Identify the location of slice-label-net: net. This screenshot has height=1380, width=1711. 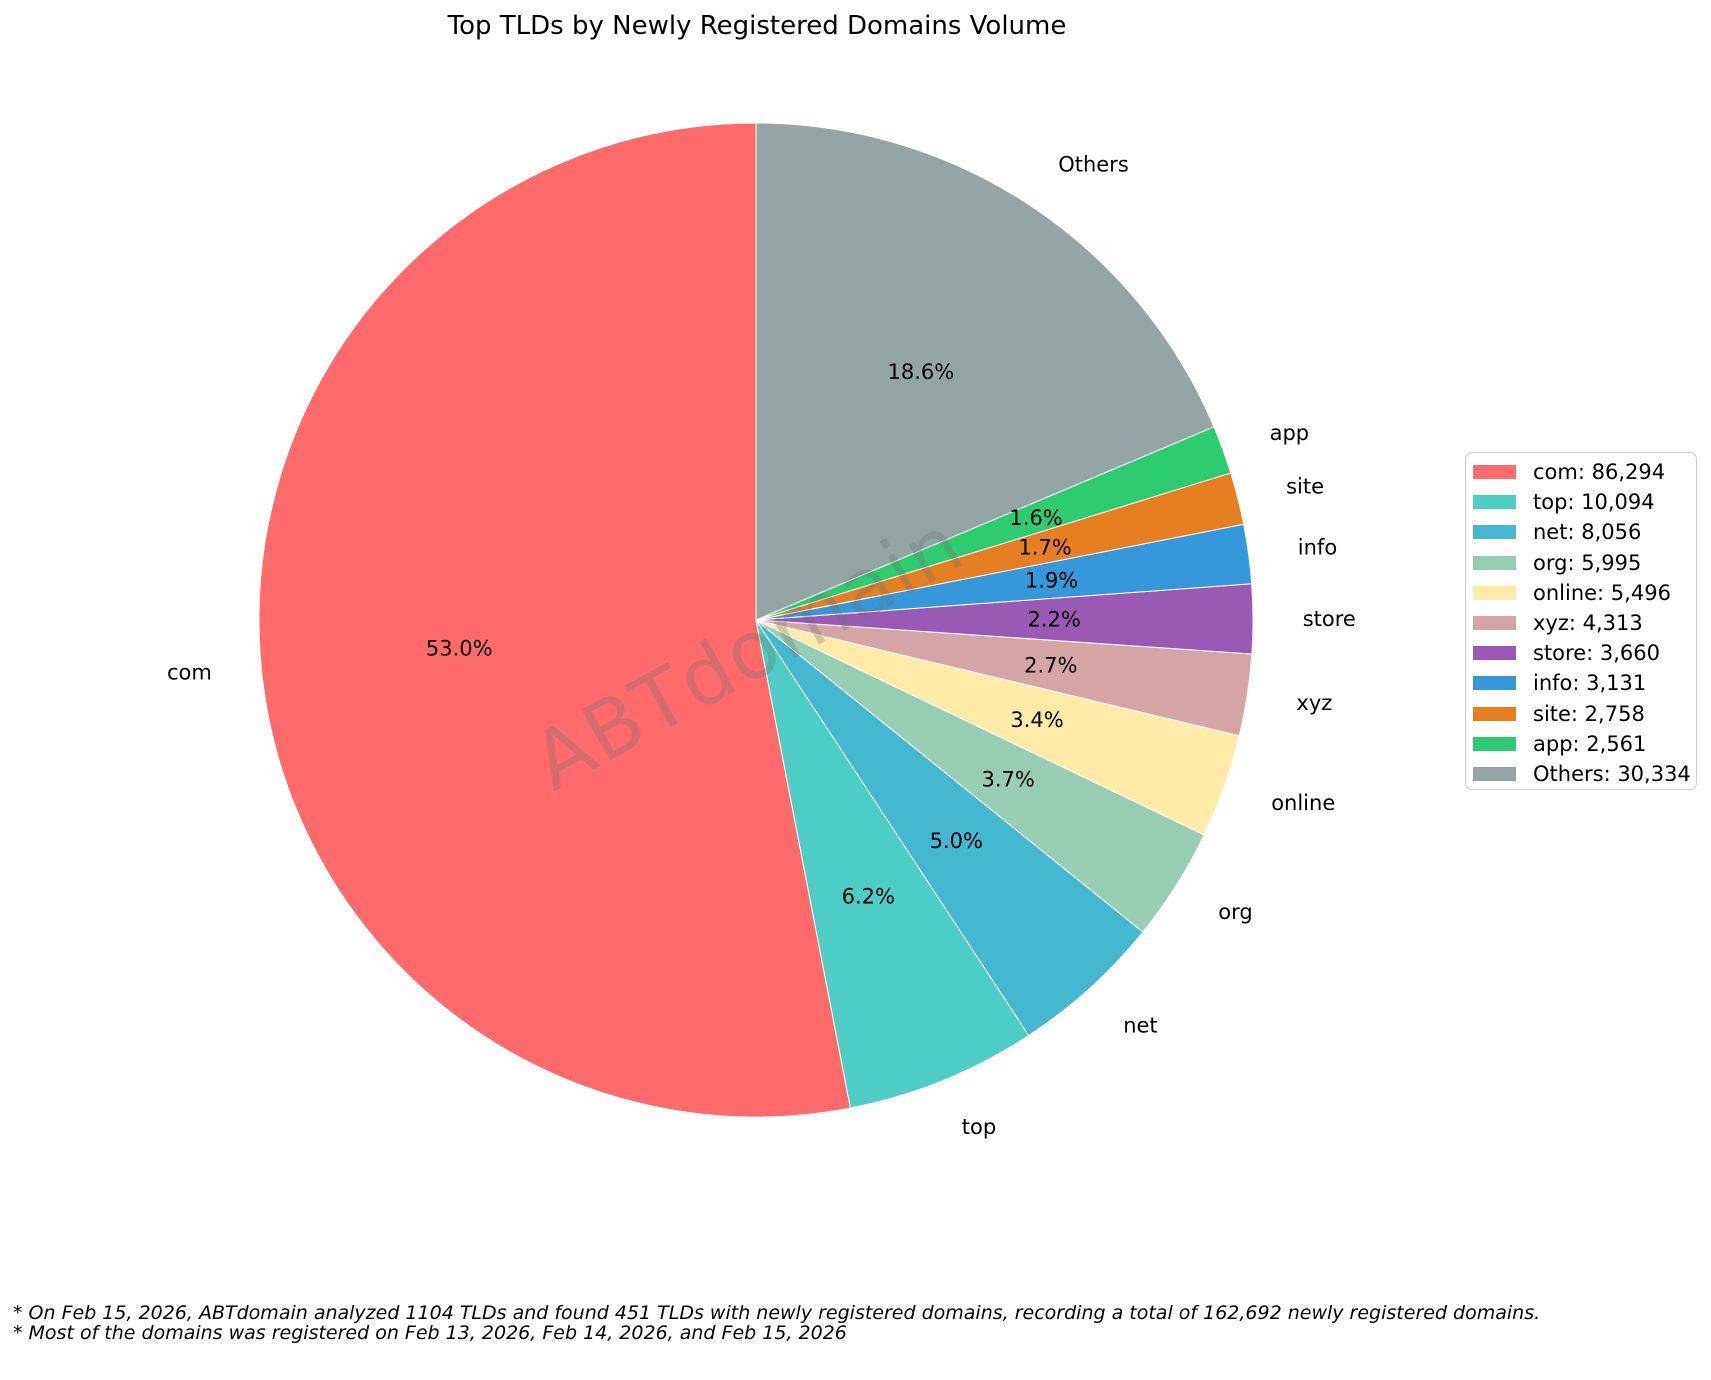
(1140, 1025).